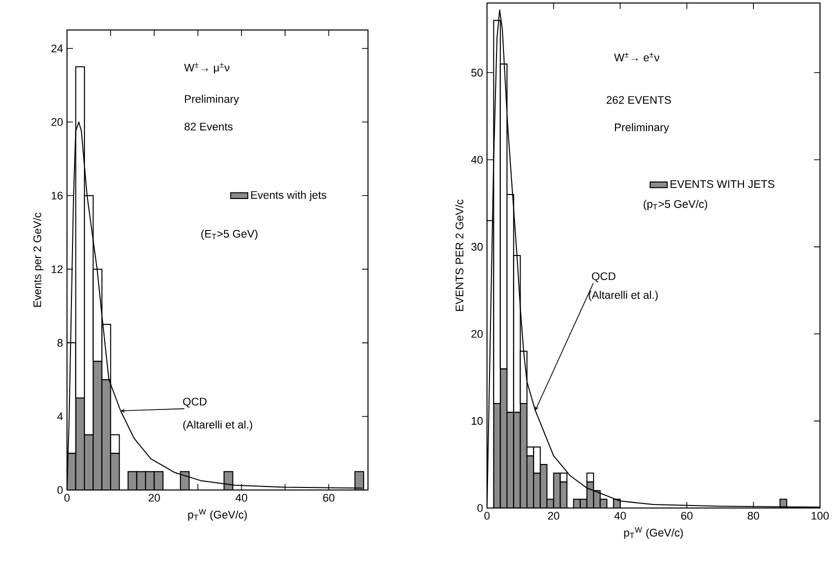 This screenshot has width=833, height=563. What do you see at coordinates (229, 235) in the screenshot?
I see `annotation: (E$_{T}$>5 GeV)` at bounding box center [229, 235].